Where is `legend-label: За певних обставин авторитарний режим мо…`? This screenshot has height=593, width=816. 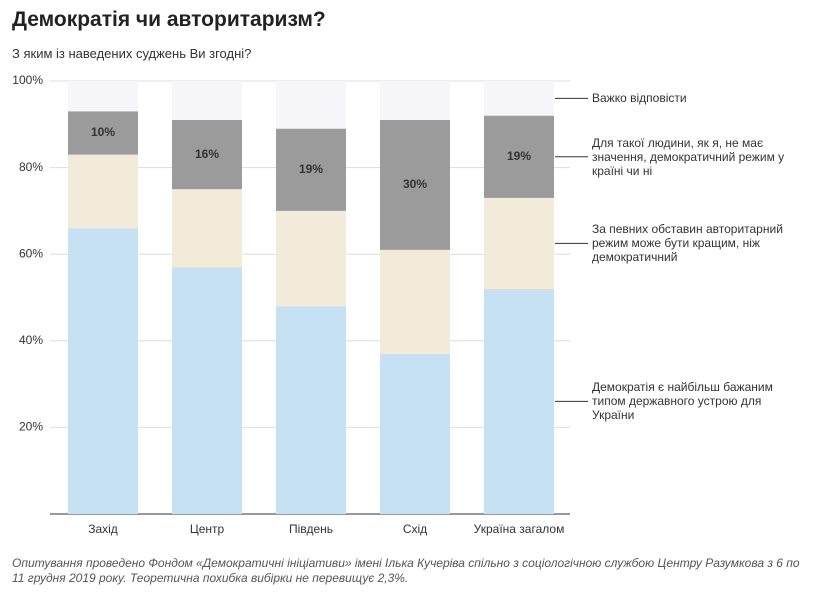 legend-label: За певних обставин авторитарний режим мо… is located at coordinates (687, 243).